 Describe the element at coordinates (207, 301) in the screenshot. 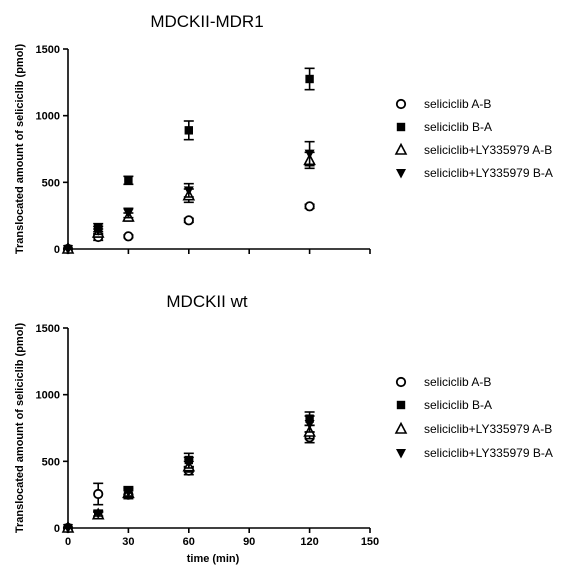

I see `chart-title: MDCKII wt` at that location.